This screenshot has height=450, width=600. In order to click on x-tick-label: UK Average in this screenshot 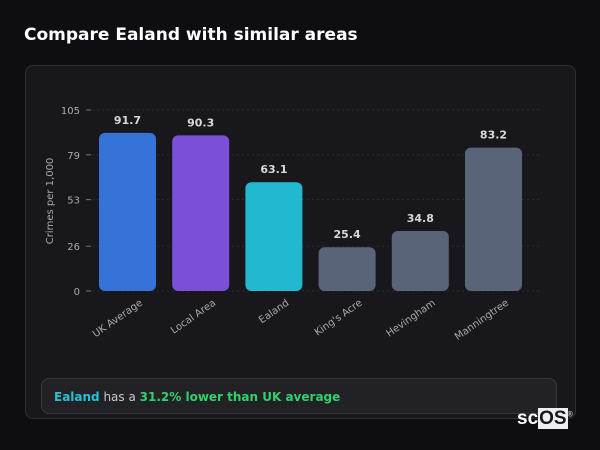, I will do `click(118, 319)`.